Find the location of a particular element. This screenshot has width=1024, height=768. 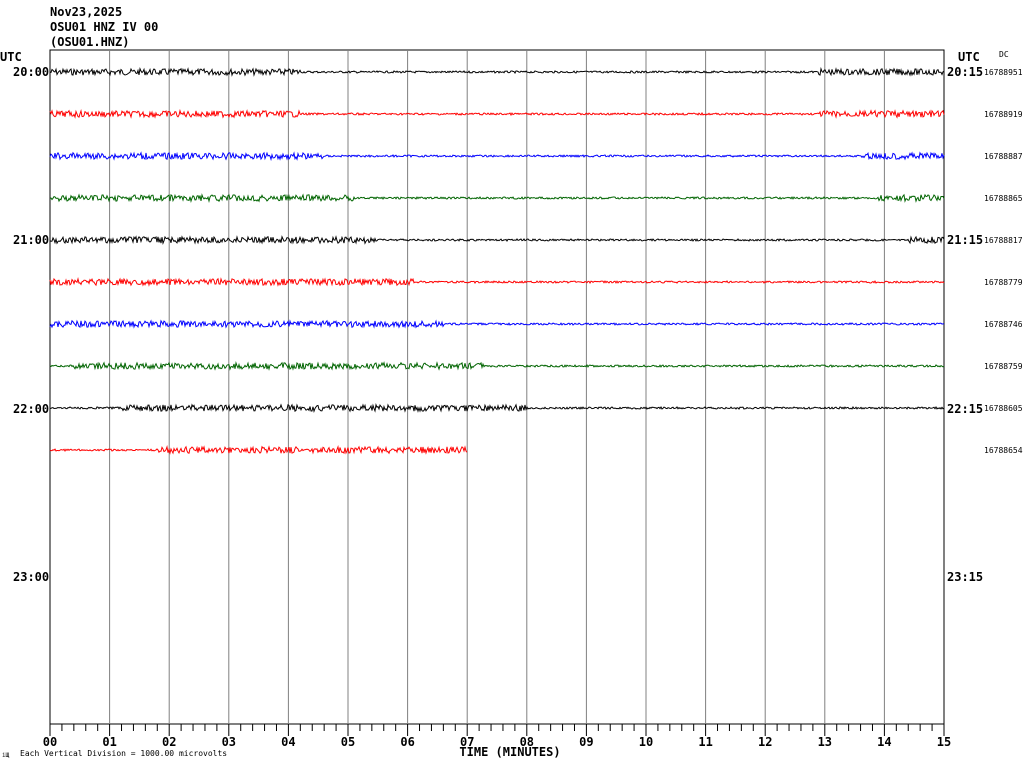

plot-date: Nov23,2025 is located at coordinates (86, 12).